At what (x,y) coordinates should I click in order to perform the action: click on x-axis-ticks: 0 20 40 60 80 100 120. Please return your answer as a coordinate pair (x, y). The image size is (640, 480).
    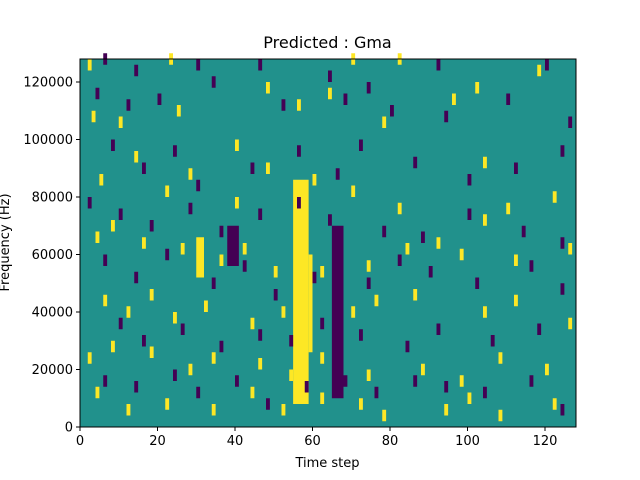
    Looking at the image, I should click on (317, 438).